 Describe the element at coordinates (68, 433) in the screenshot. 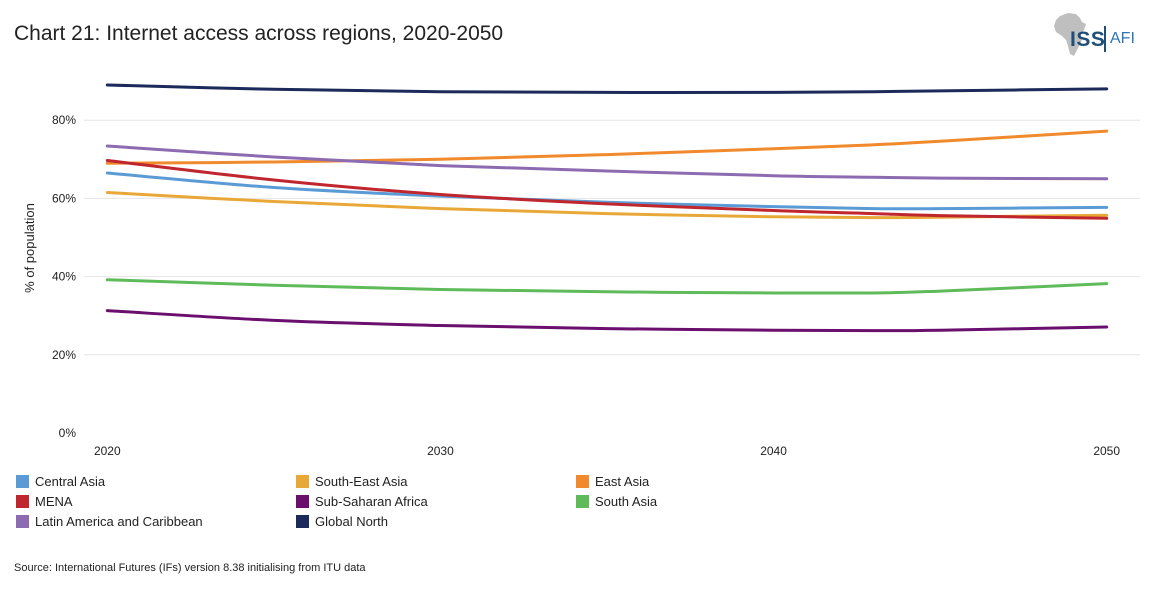

I see `y-tick-label: 0%` at that location.